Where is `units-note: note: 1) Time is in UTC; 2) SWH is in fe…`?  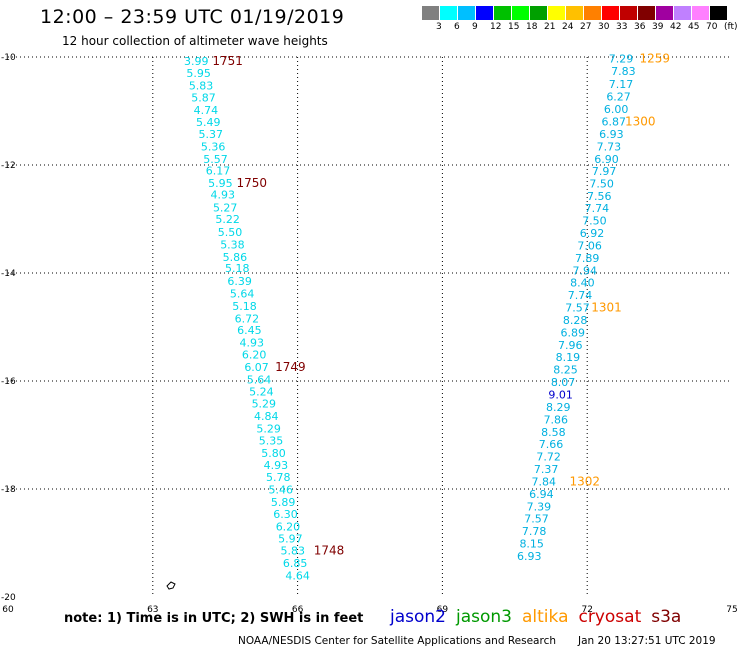
units-note: note: 1) Time is in UTC; 2) SWH is in fe… is located at coordinates (214, 618).